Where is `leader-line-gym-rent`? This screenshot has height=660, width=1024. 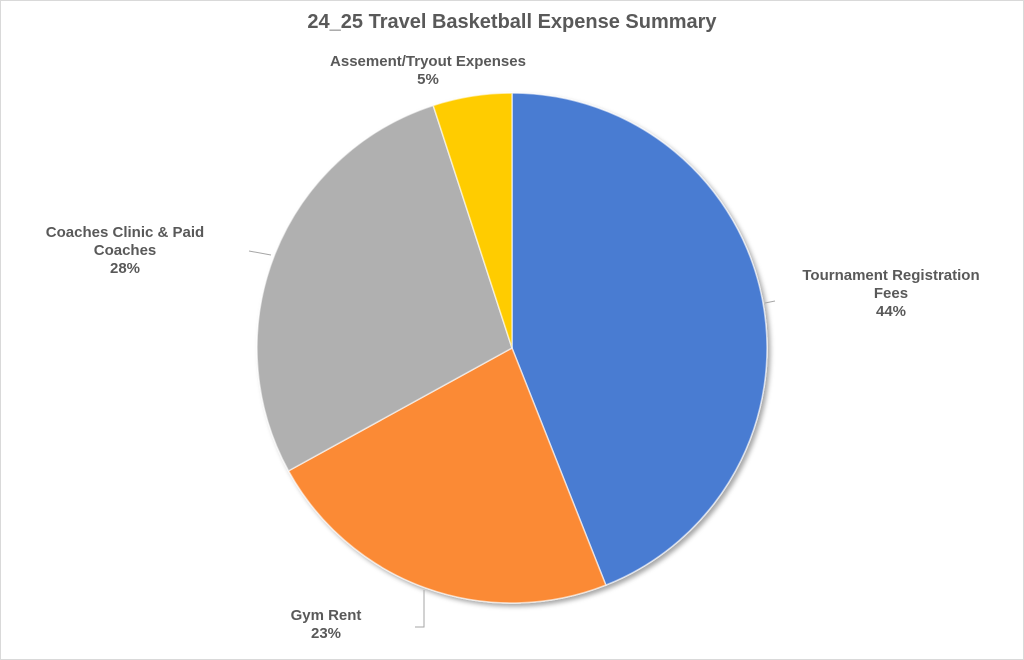 leader-line-gym-rent is located at coordinates (420, 609).